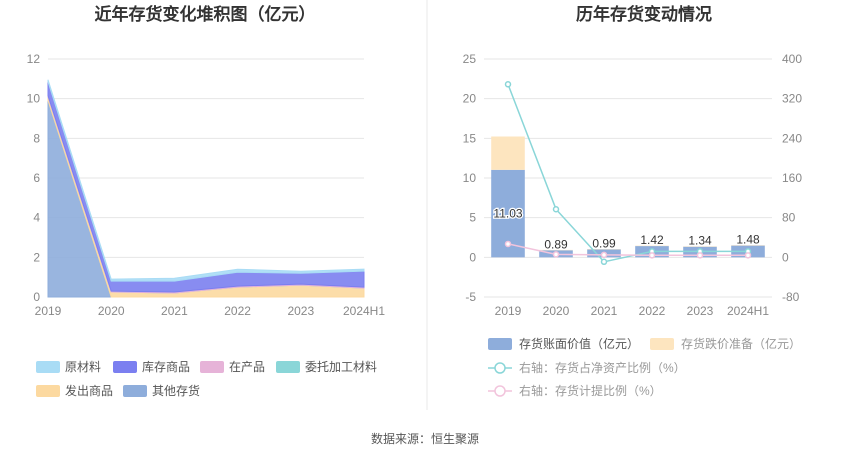 Image resolution: width=850 pixels, height=464 pixels. I want to click on left-x-tick-label: 2020, so click(111, 311).